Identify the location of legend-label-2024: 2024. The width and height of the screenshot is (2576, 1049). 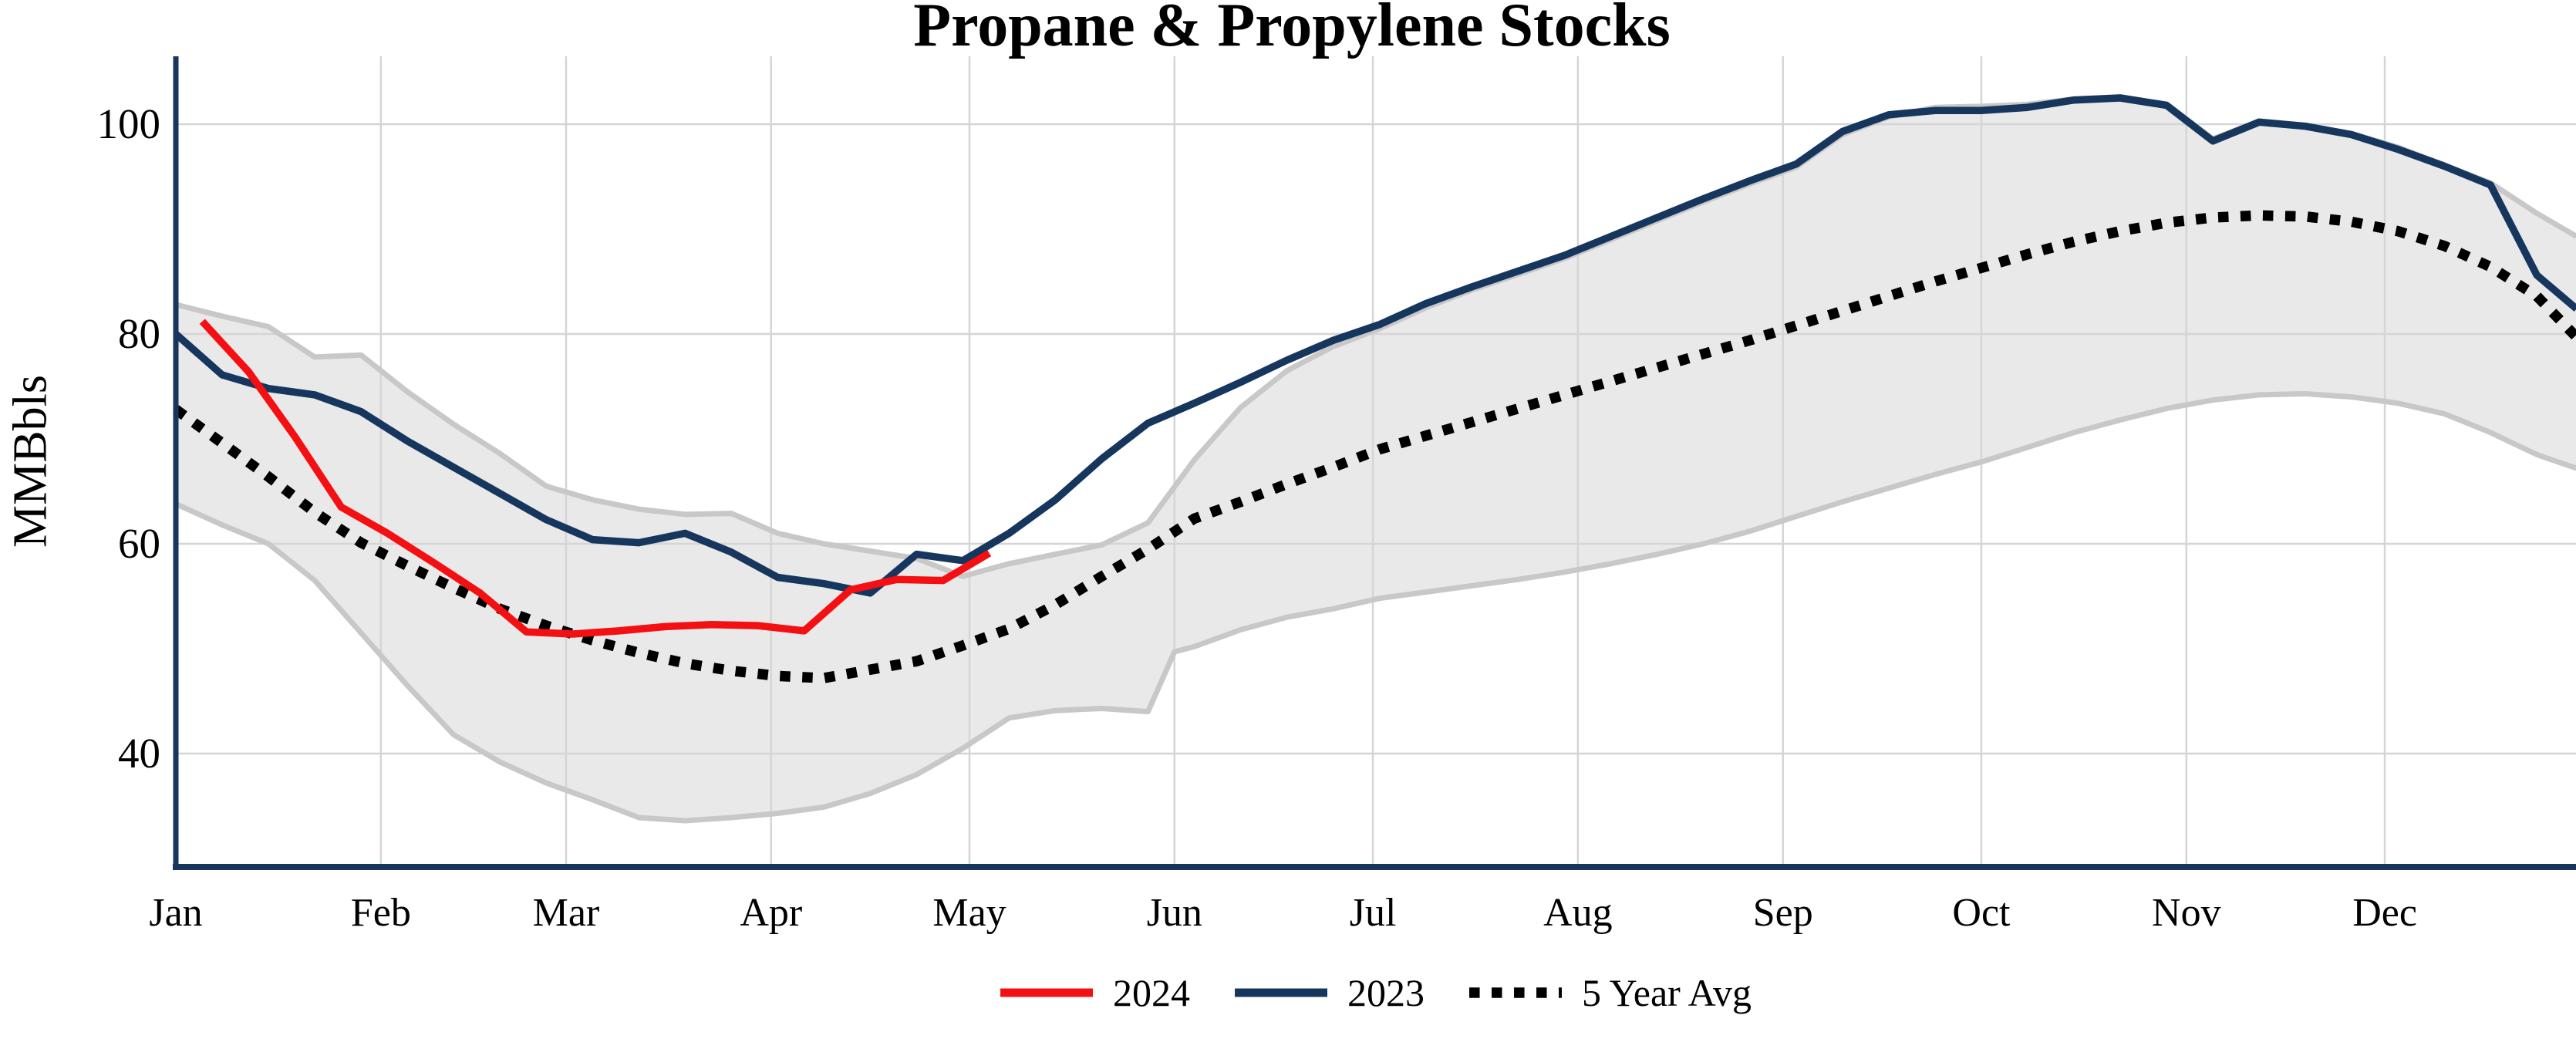
(1152, 993).